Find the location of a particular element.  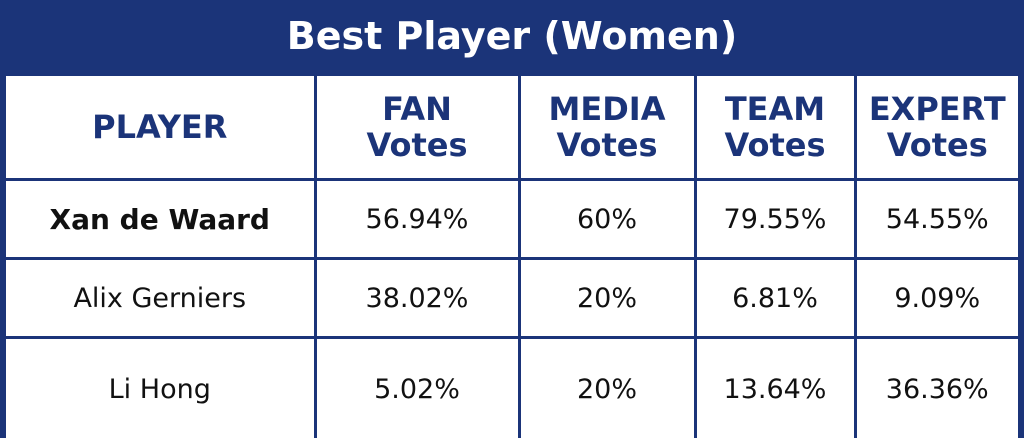

header-player-label: PLAYER is located at coordinates (160, 127).